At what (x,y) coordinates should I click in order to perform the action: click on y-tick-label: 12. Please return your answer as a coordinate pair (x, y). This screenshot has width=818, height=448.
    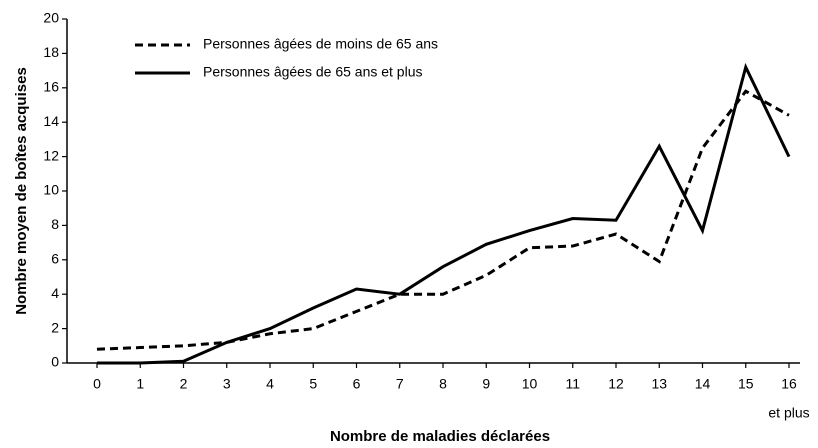
    Looking at the image, I should click on (51, 155).